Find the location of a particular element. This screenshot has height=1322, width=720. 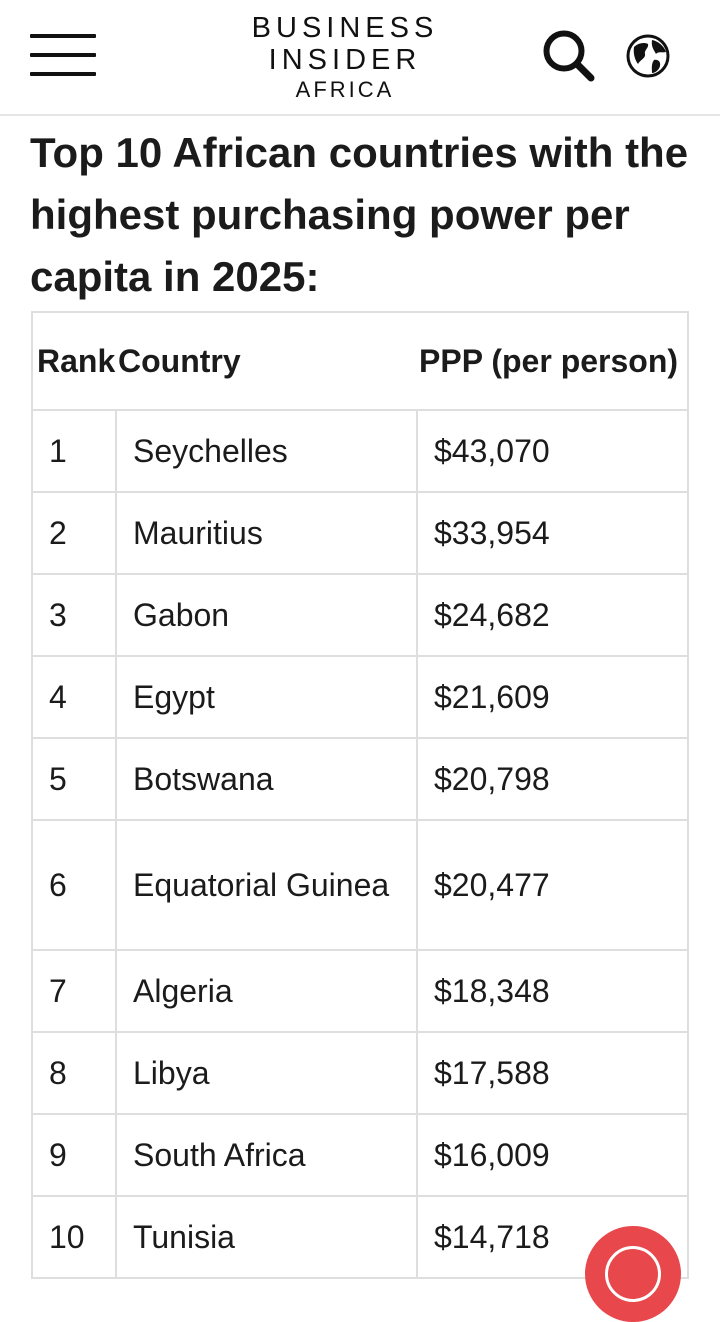

site-header: BUSINESS INSIDER AFRICA is located at coordinates (360, 58).